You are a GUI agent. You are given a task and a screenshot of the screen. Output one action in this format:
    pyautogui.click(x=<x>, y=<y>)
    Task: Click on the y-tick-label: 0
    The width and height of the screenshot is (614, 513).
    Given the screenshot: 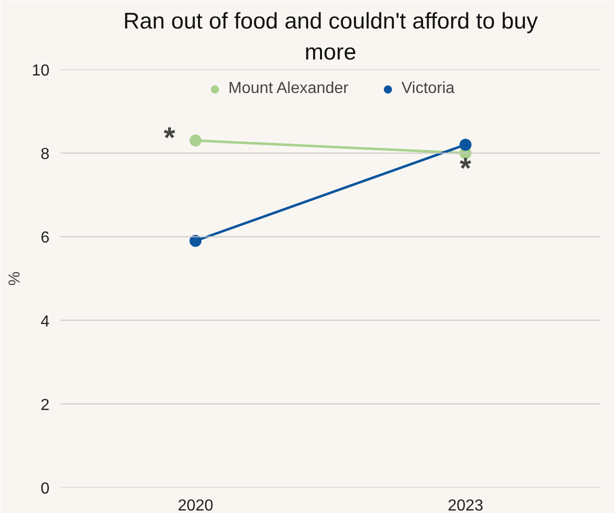 What is the action you would take?
    pyautogui.click(x=45, y=489)
    